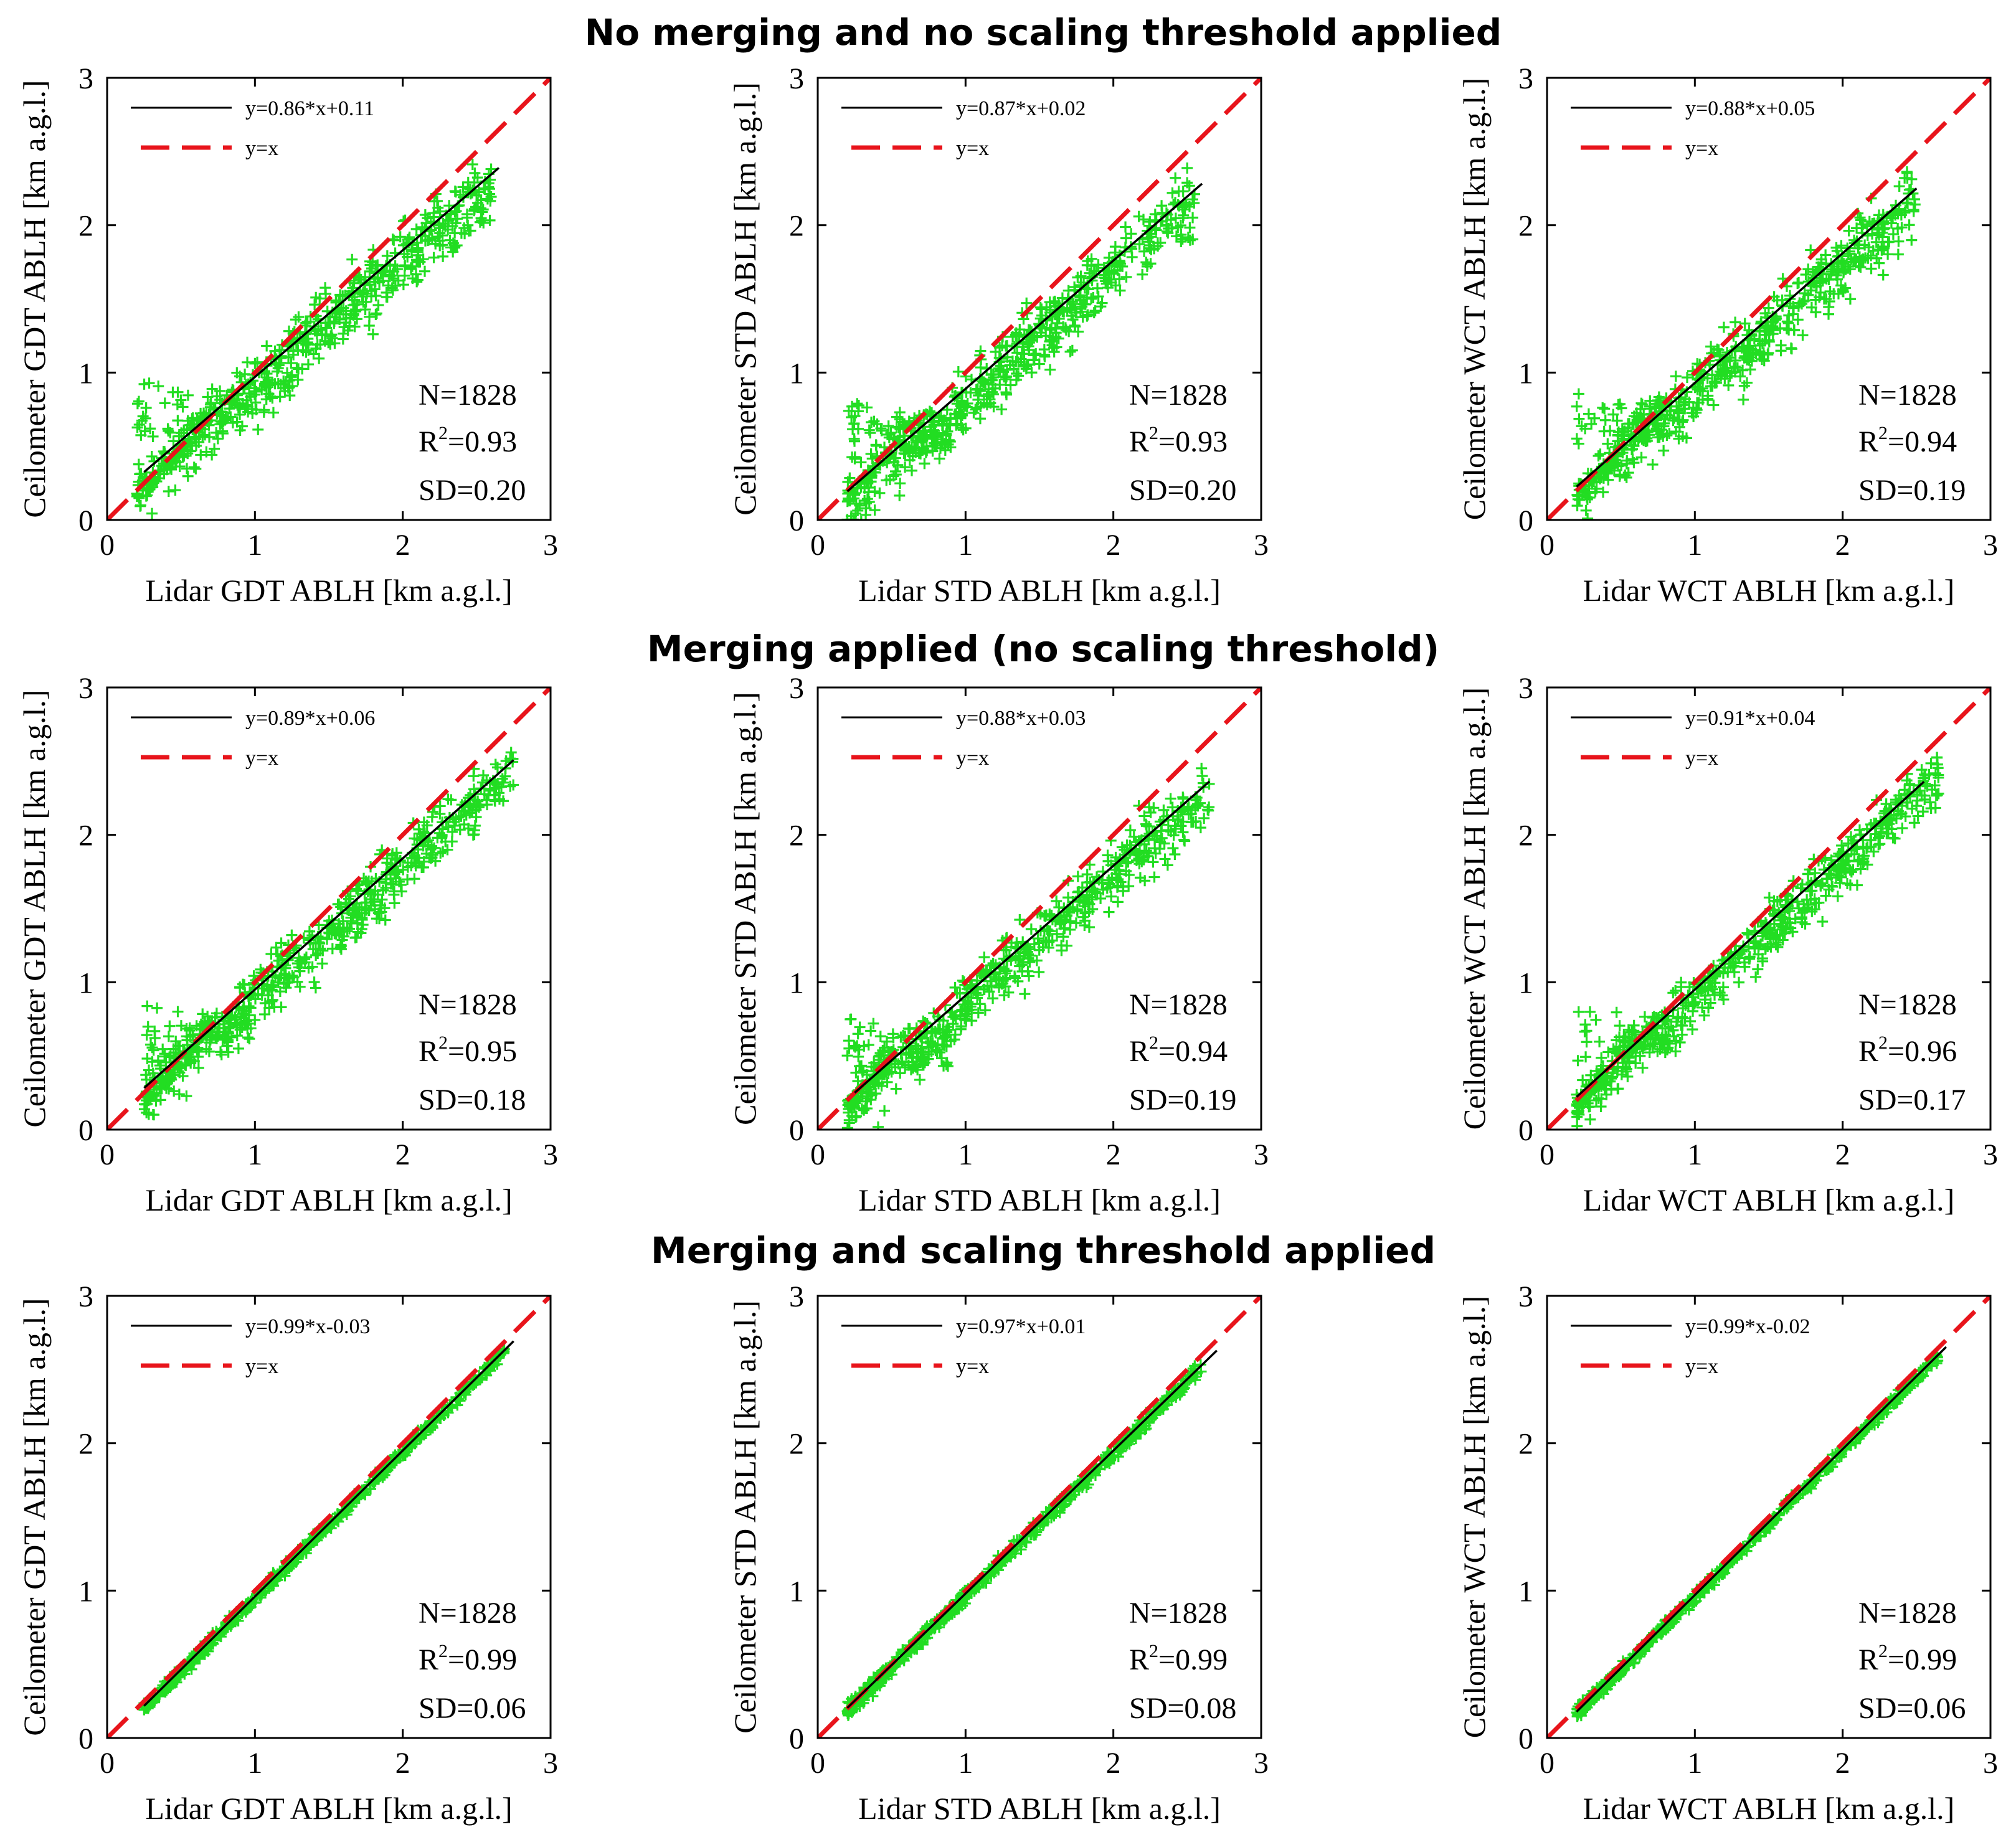 This screenshot has height=1837, width=2016. Describe the element at coordinates (468, 1004) in the screenshot. I see `stat-n: N=1828` at that location.